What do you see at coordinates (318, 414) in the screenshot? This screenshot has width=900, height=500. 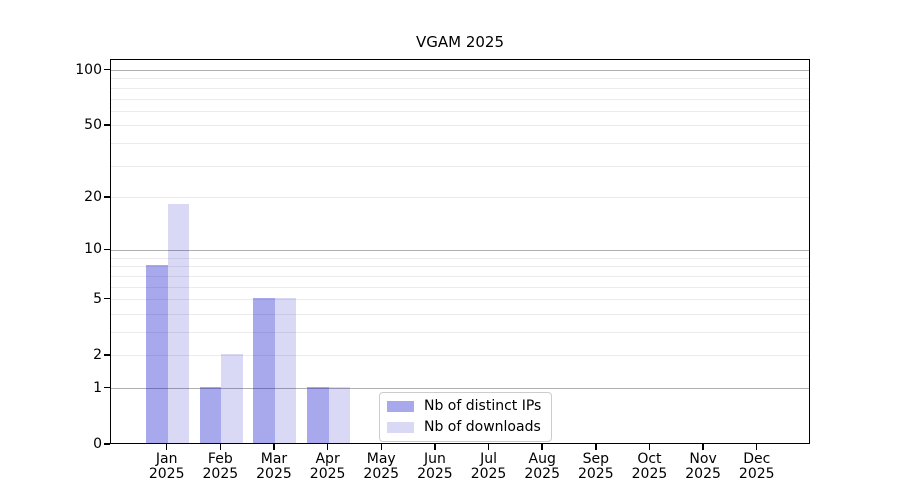 I see `bar-apr-ips` at bounding box center [318, 414].